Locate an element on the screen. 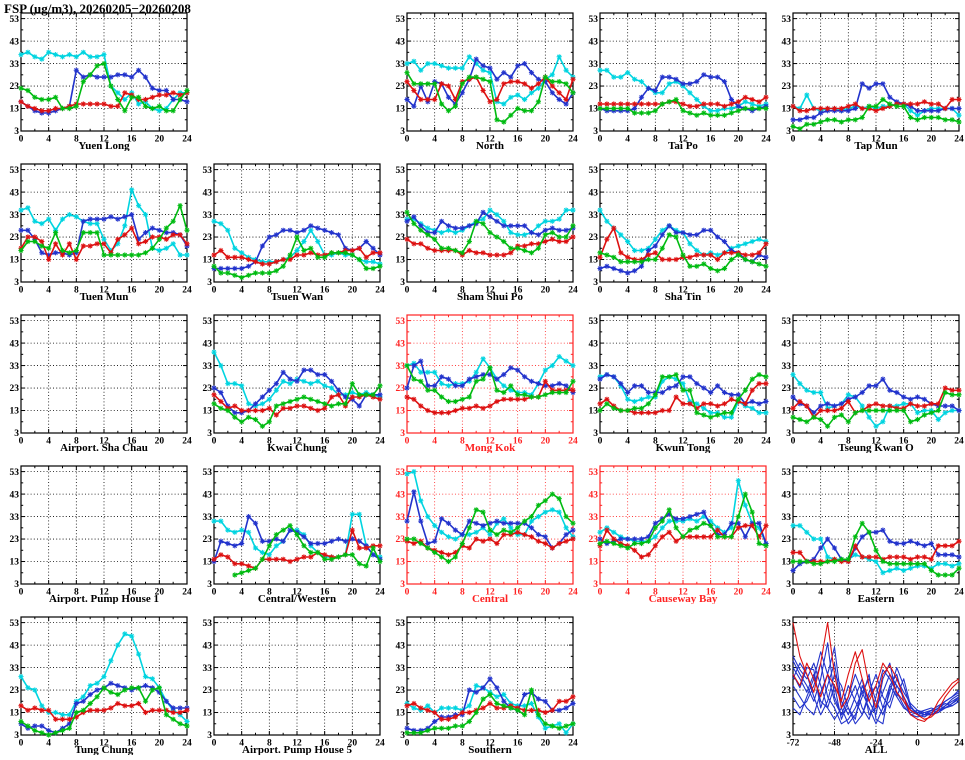  chart-tseung-kwan-o: 3 13 23 33 43 53 0 4 8 12 16 20 24 Tseung Kwan O is located at coordinates (868, 378).